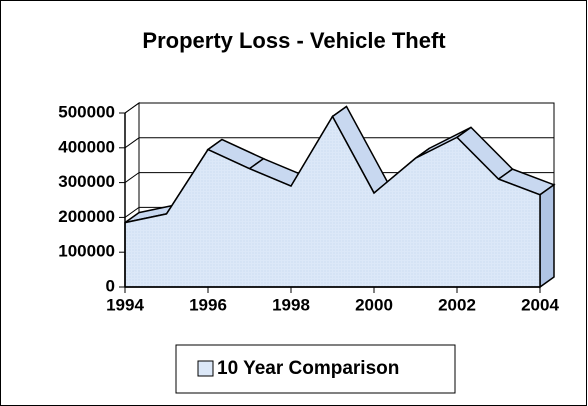 The height and width of the screenshot is (406, 588). What do you see at coordinates (308, 368) in the screenshot?
I see `legend-label: 10 Year Comparison` at bounding box center [308, 368].